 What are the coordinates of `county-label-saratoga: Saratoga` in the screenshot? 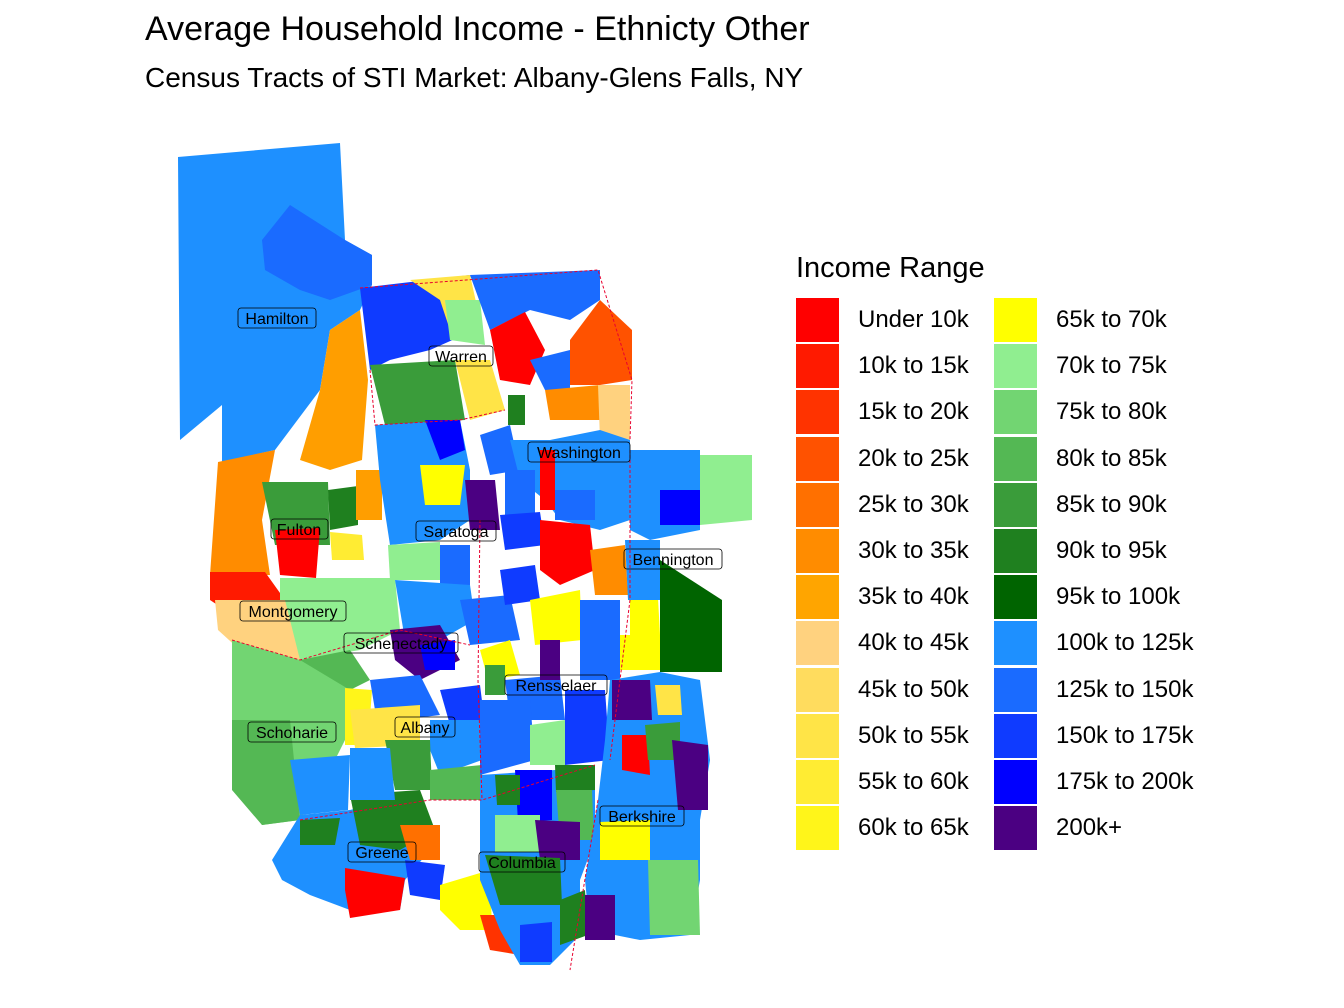 It's located at (456, 532).